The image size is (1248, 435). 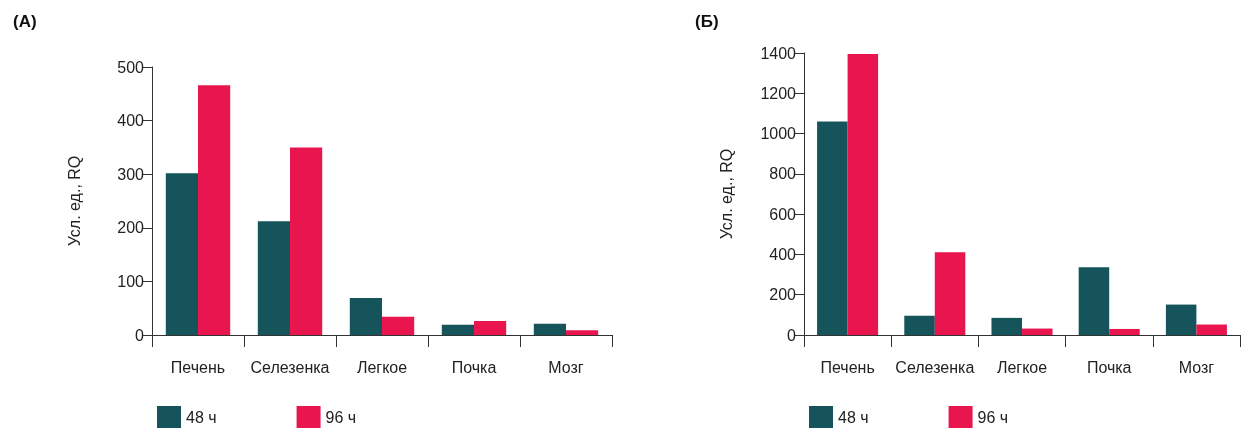 I want to click on y-tick-label: 1200, so click(x=778, y=93).